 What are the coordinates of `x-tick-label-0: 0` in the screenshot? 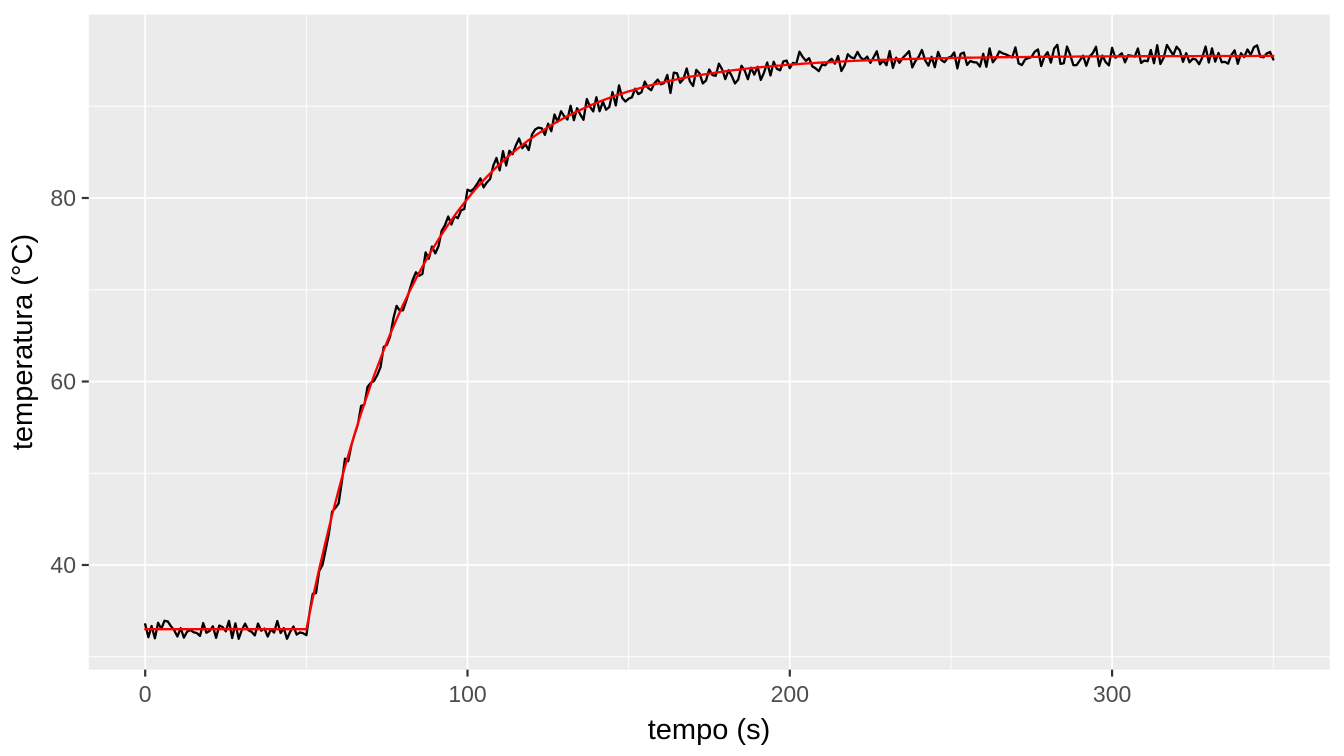 It's located at (145, 694).